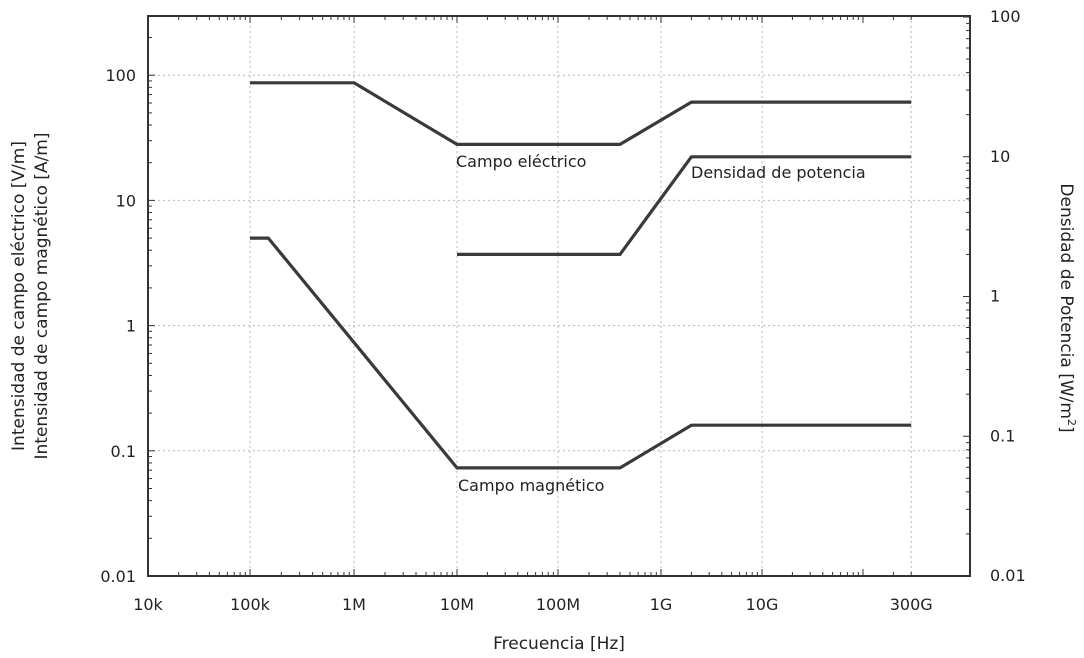 The height and width of the screenshot is (658, 1084). What do you see at coordinates (118, 326) in the screenshot?
I see `y-tick-labels: 0.01 0.1 1 10 100` at bounding box center [118, 326].